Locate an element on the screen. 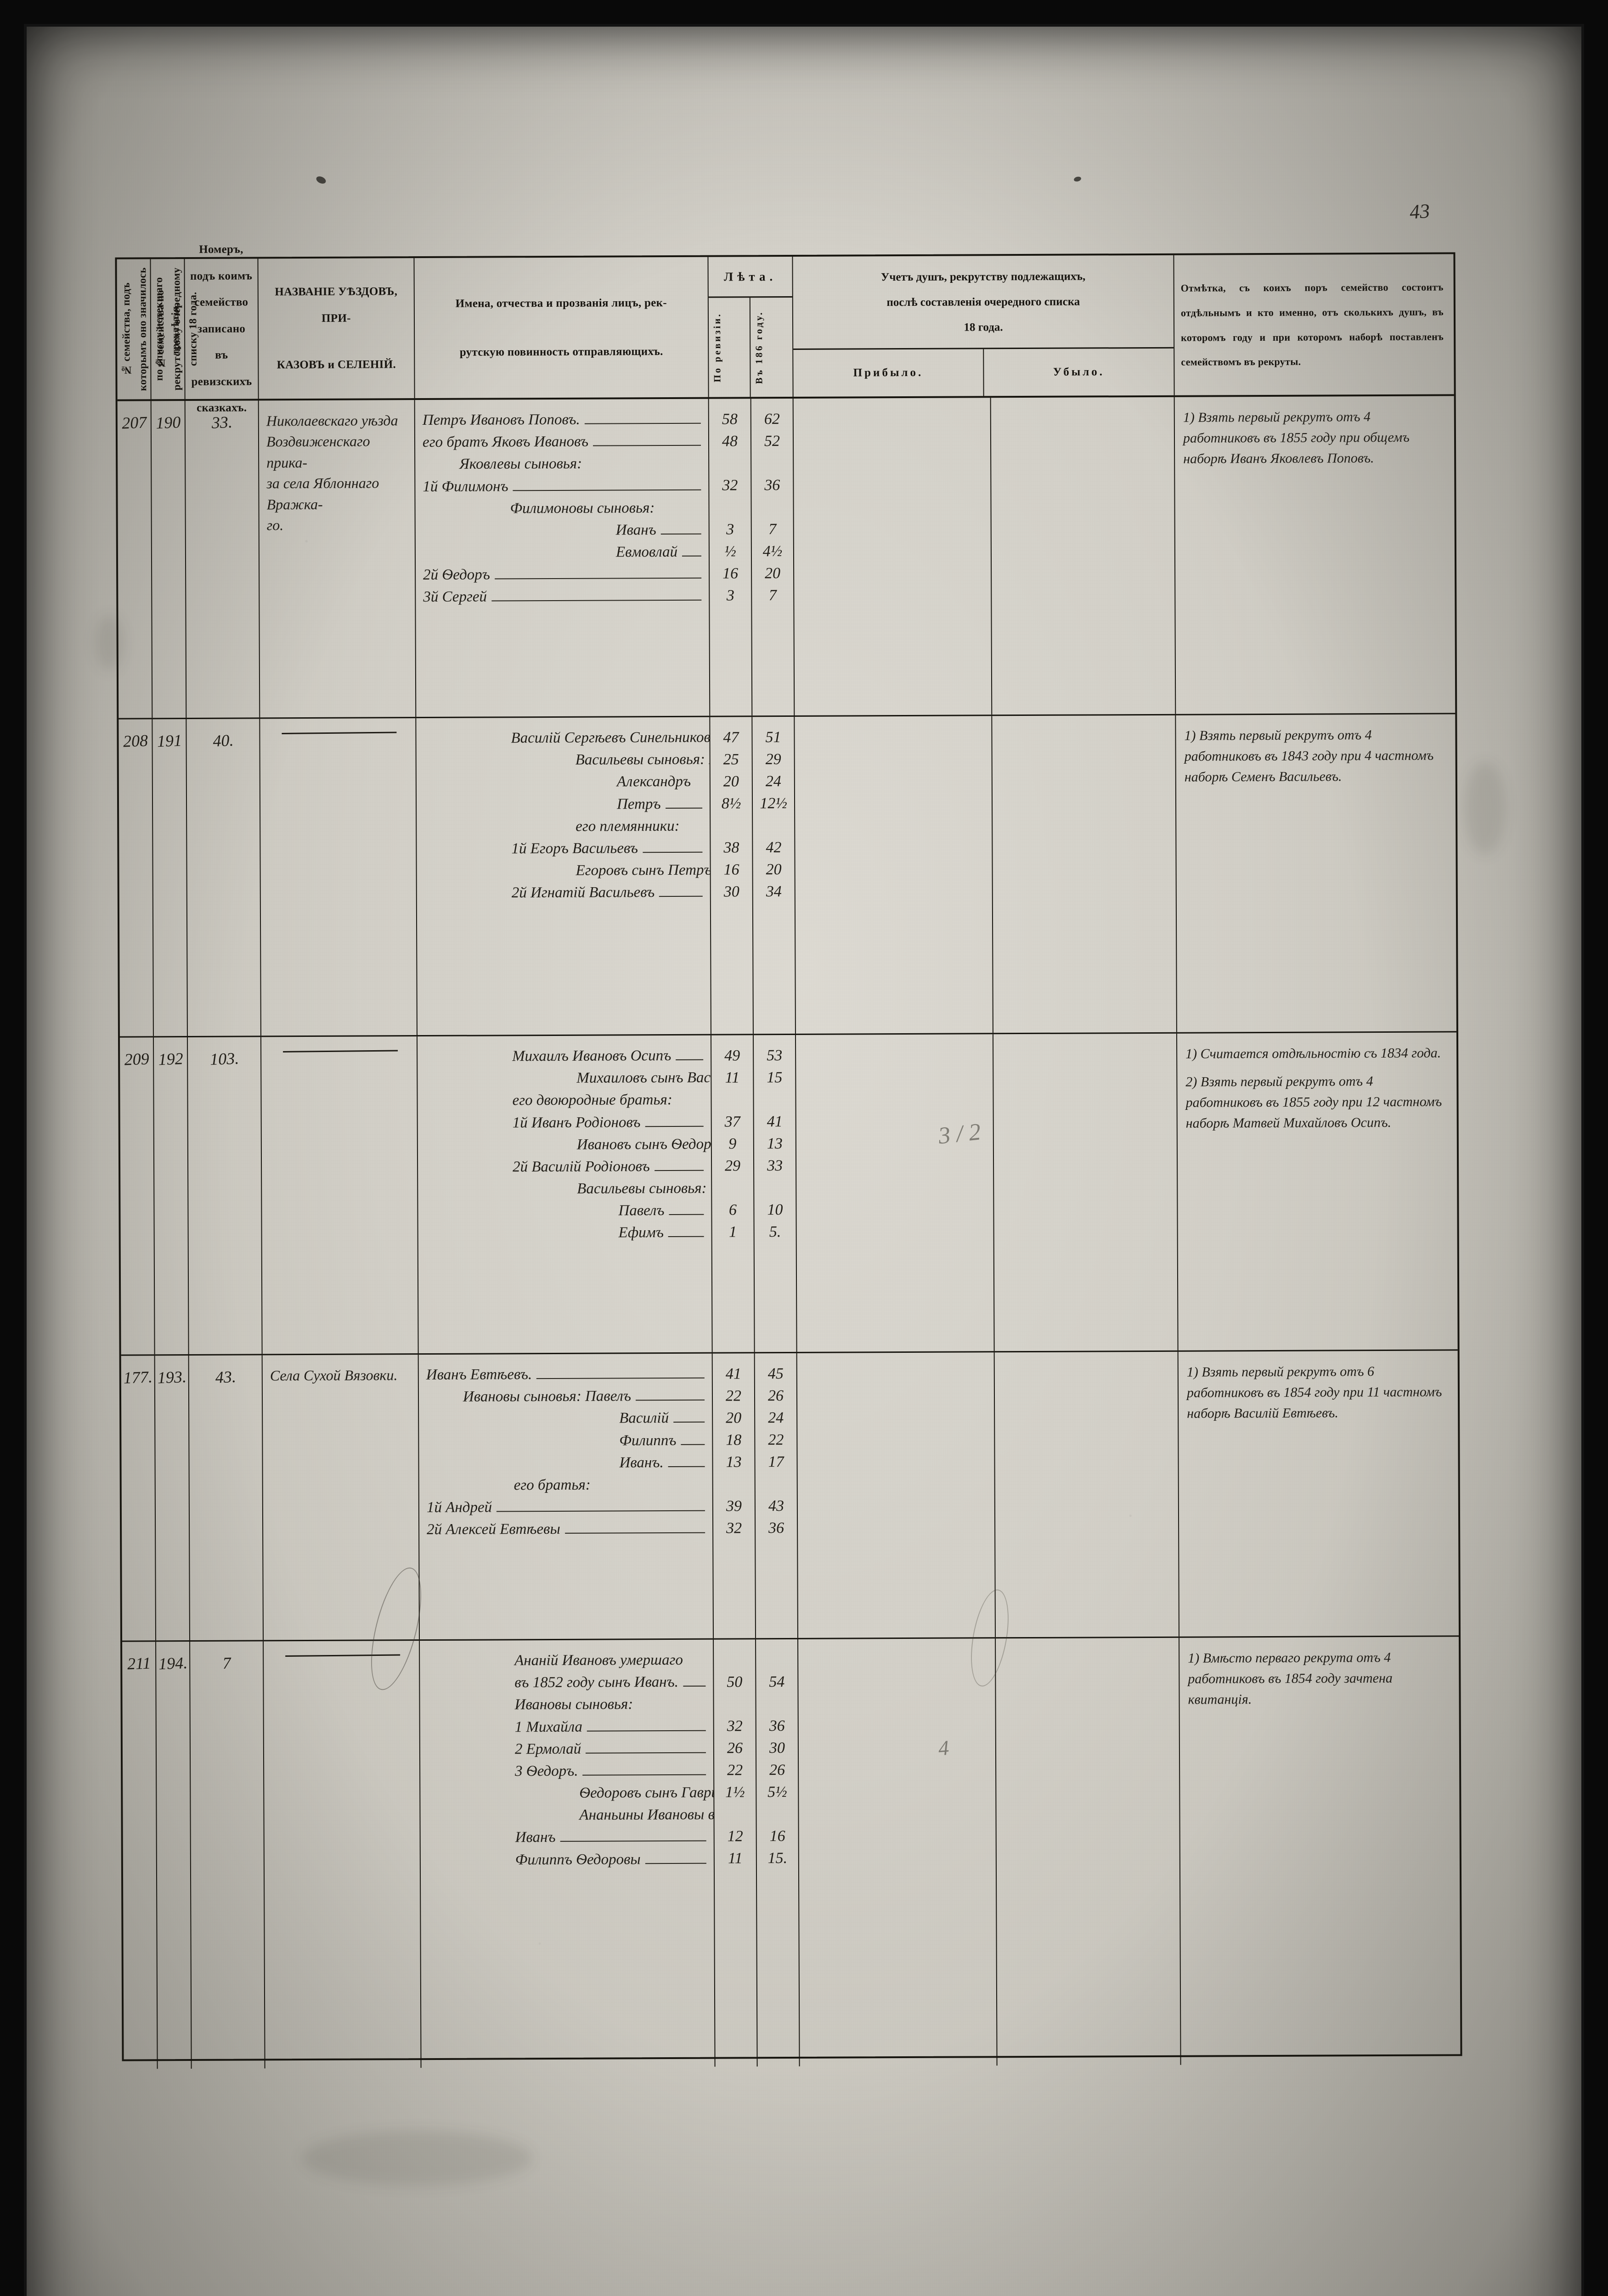 This screenshot has width=1608, height=2296. cell-age-current-year: 54 36 30 26 5½ 16 15. is located at coordinates (778, 1853).